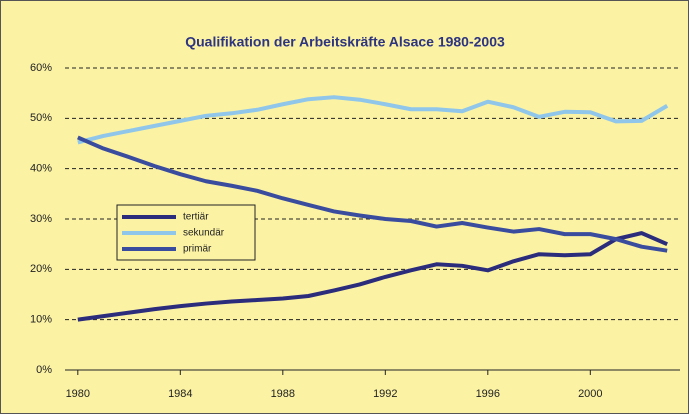 The image size is (689, 414). What do you see at coordinates (44, 370) in the screenshot?
I see `y-tick-label: 0%` at bounding box center [44, 370].